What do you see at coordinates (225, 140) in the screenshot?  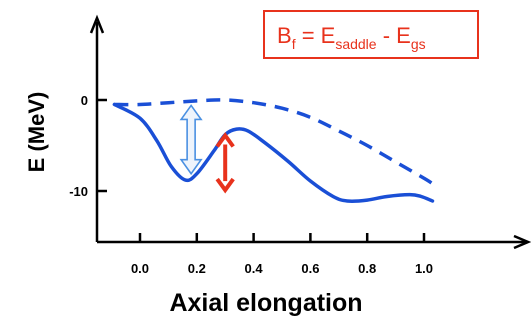 I see `saddle-barrier-arrow-head-up` at bounding box center [225, 140].